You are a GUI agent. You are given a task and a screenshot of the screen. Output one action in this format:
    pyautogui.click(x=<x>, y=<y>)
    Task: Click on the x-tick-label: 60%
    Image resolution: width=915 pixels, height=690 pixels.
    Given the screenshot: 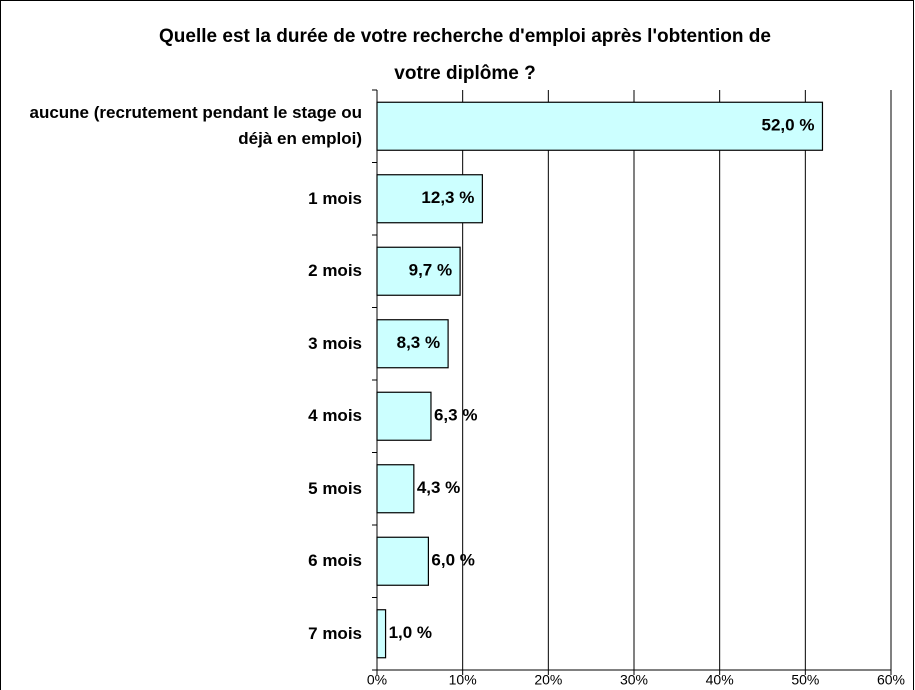 What is the action you would take?
    pyautogui.click(x=891, y=680)
    